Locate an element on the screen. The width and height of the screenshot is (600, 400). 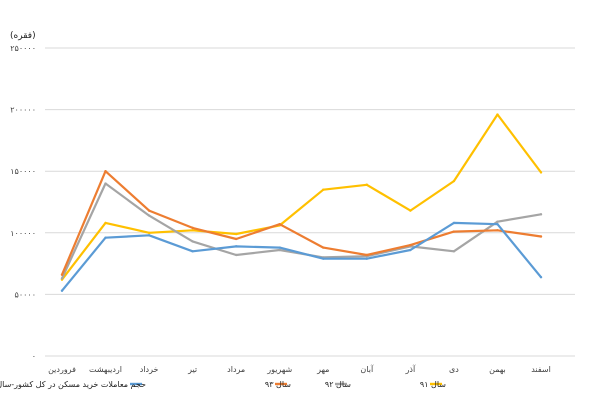
x-tick-label: مرداد is located at coordinates (236, 369).